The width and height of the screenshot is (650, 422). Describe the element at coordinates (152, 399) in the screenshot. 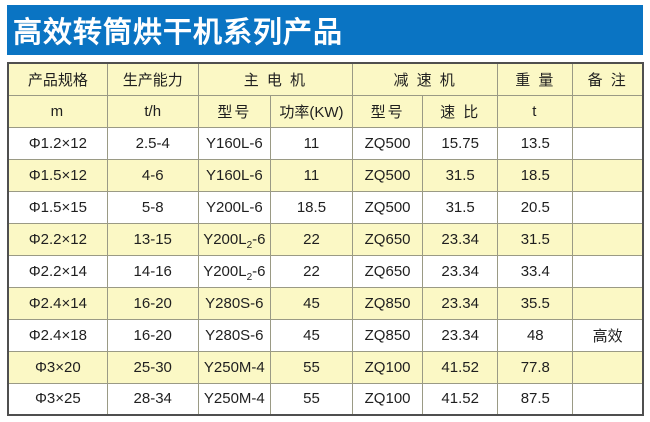

I see `cell-capacity: 28-34` at that location.